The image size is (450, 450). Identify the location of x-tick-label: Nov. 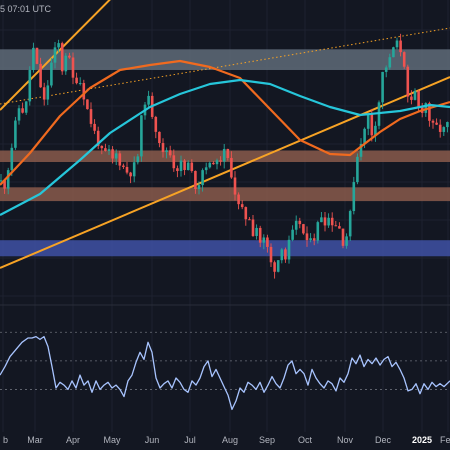
(345, 440).